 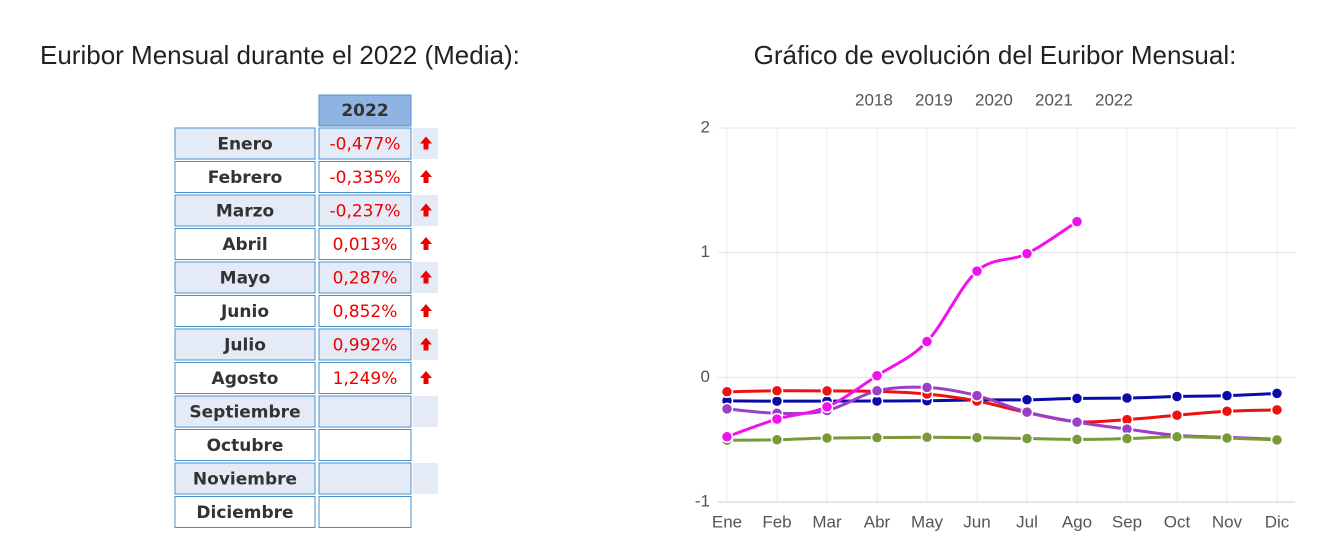 I want to click on month-label: Julio, so click(x=244, y=346).